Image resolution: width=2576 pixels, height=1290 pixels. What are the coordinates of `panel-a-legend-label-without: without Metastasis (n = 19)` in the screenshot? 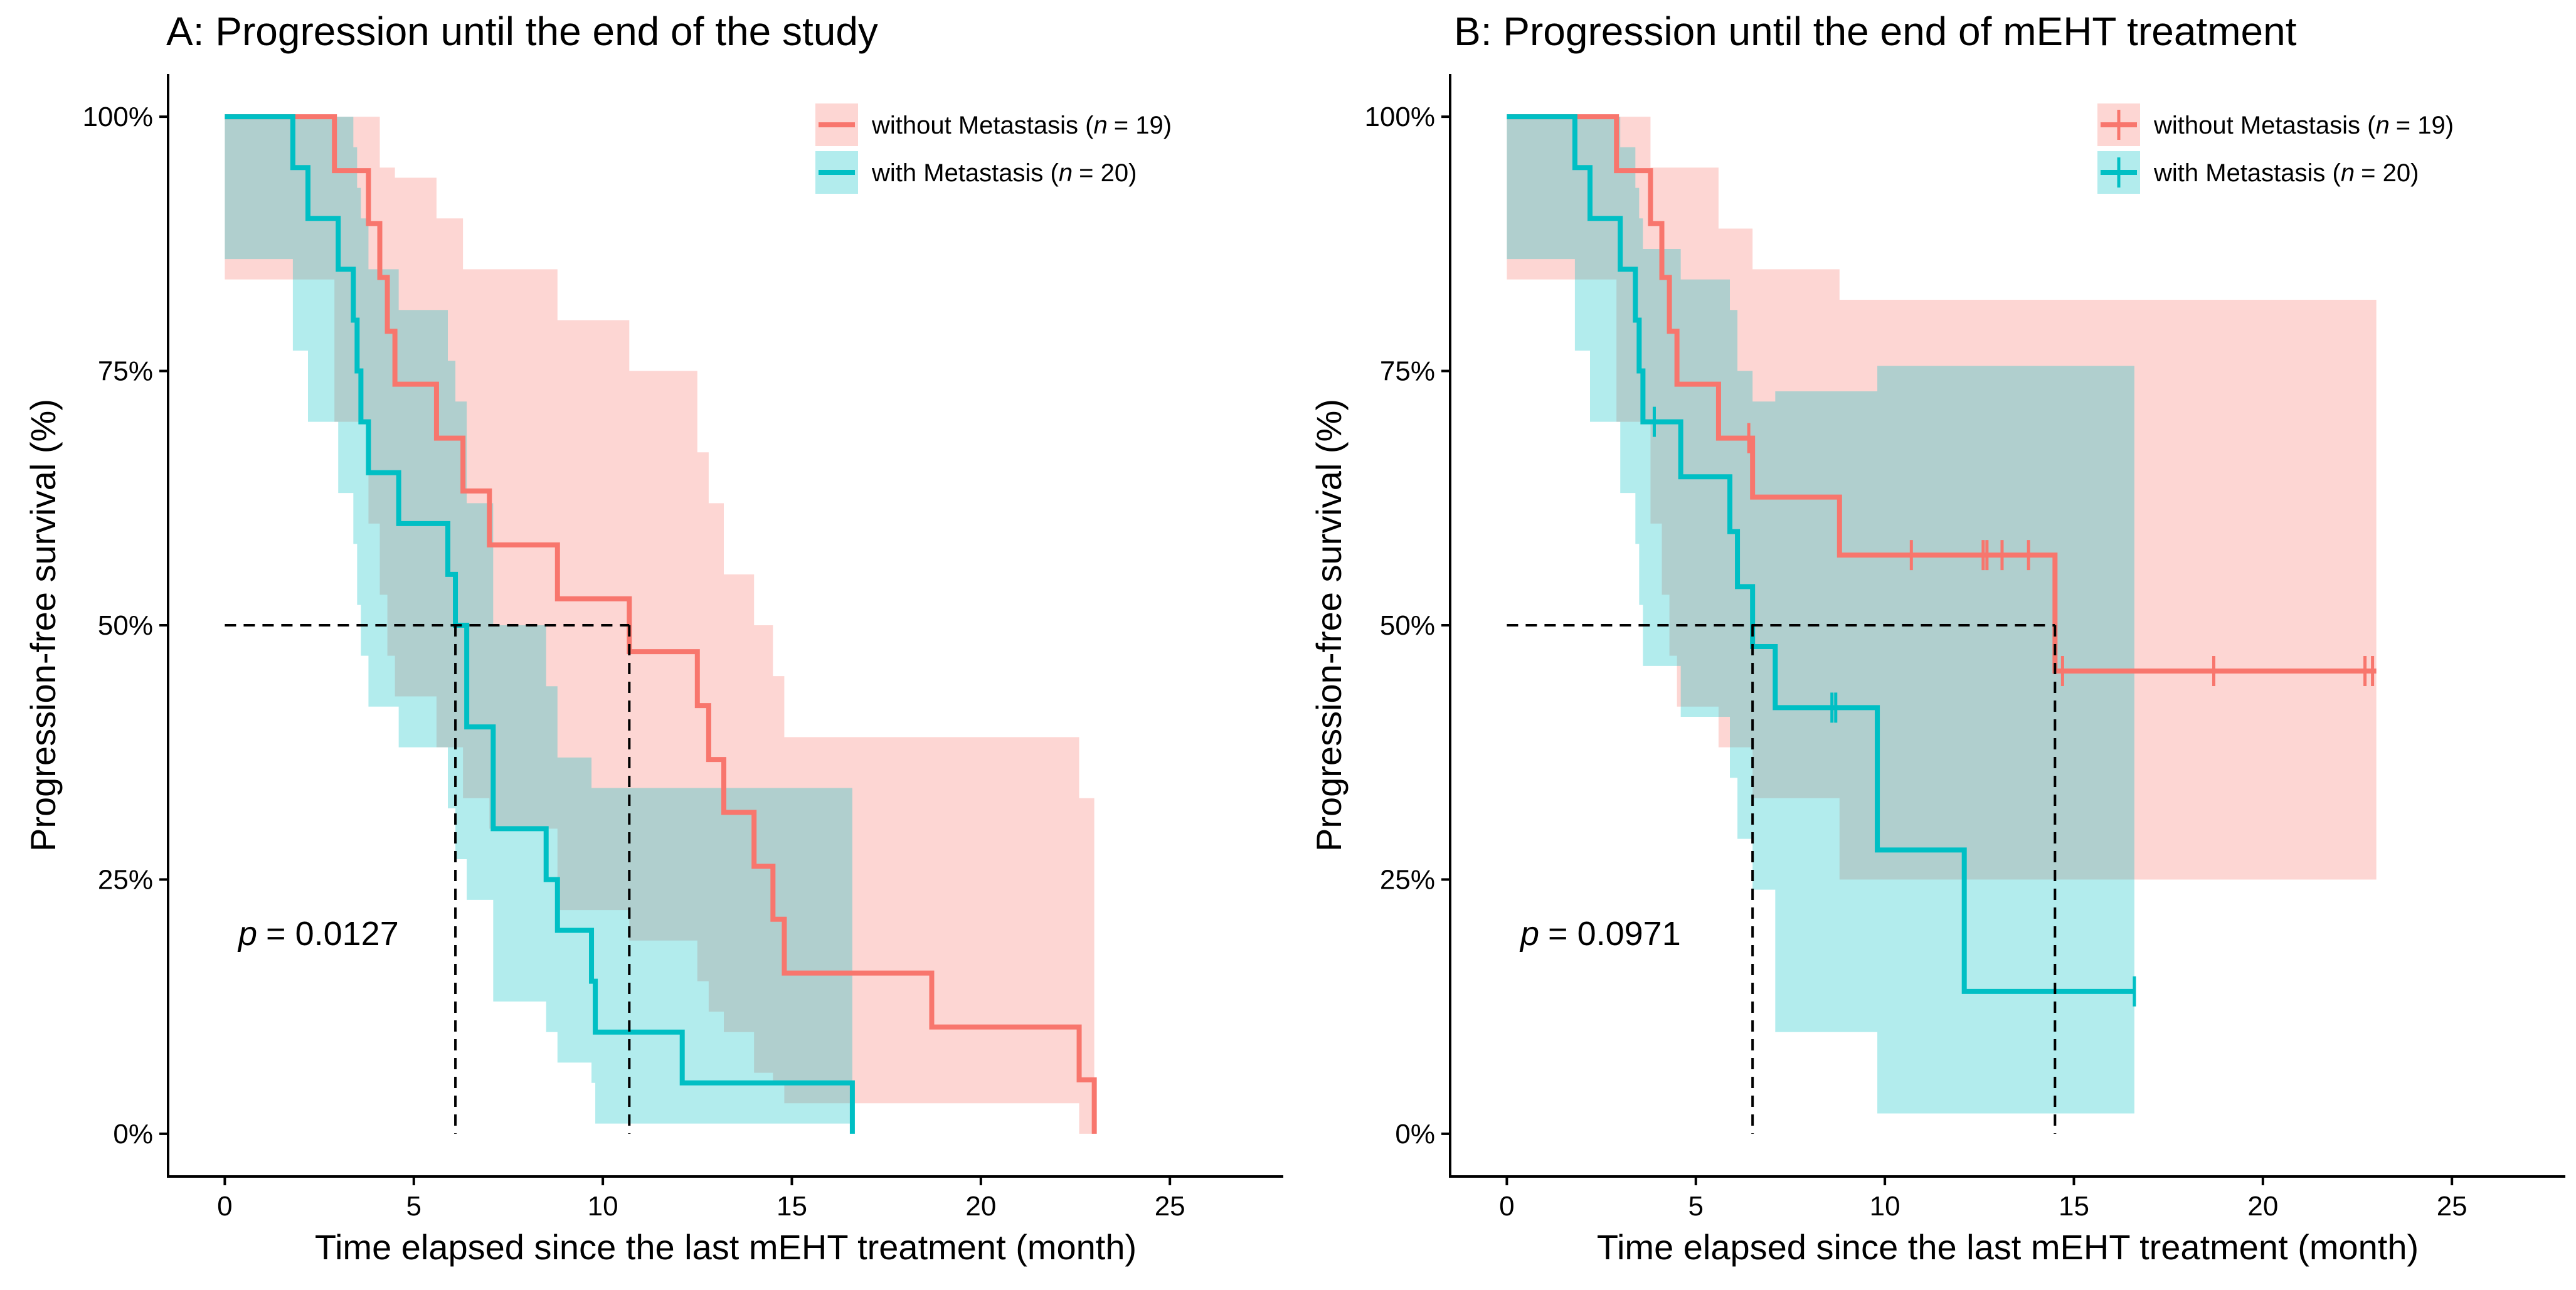 It's located at (1021, 125).